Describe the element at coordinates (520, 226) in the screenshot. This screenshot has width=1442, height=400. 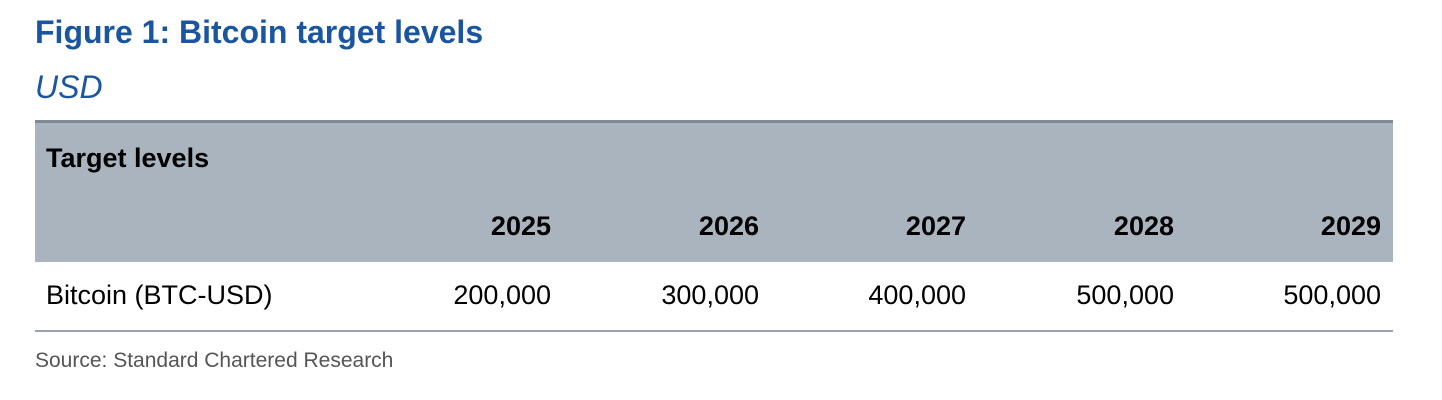
I see `column-header: 2025` at that location.